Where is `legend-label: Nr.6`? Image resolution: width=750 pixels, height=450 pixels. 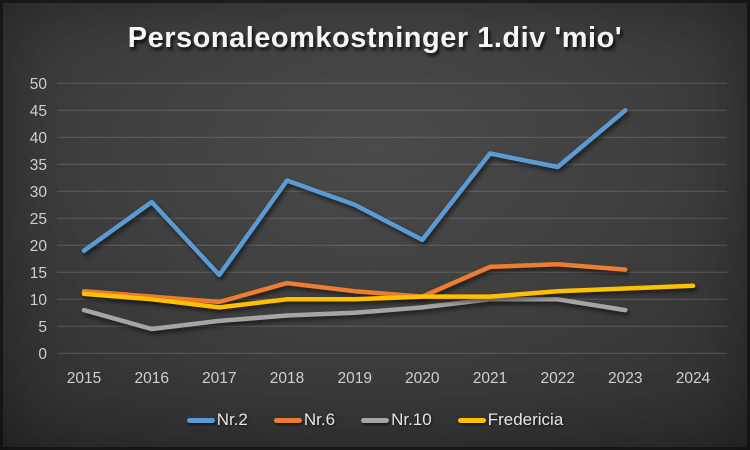 legend-label: Nr.6 is located at coordinates (319, 419).